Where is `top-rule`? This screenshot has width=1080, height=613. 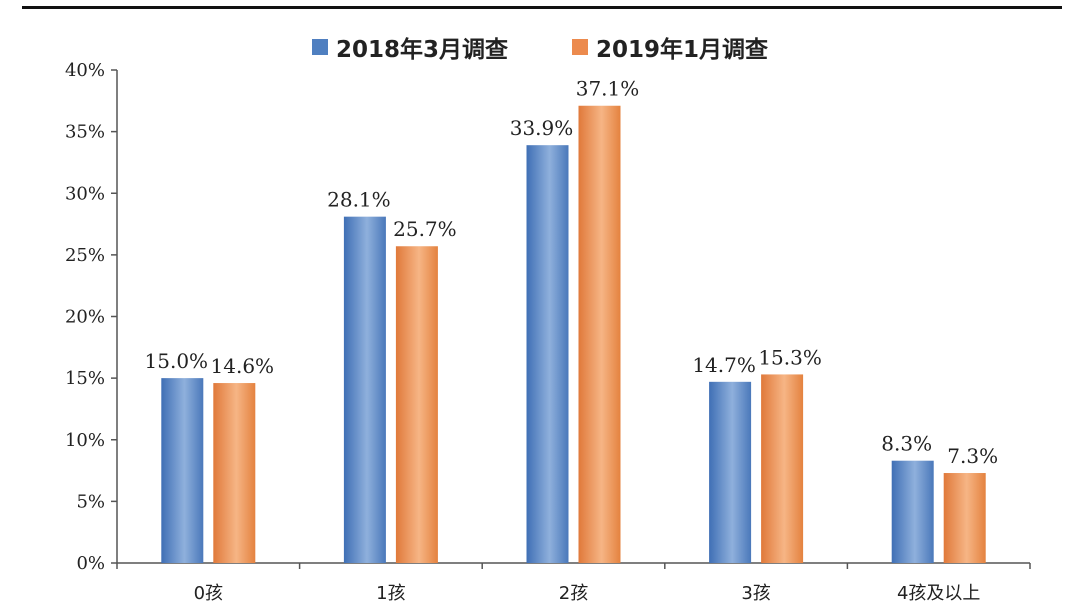 top-rule is located at coordinates (542, 7).